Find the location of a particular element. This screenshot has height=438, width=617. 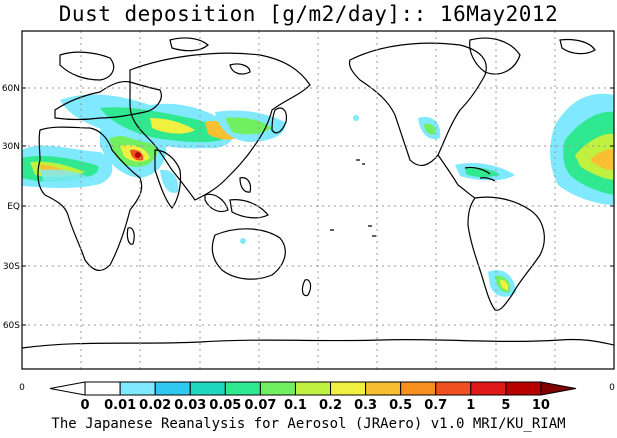

lat-label-eq: EQ is located at coordinates (13, 207).